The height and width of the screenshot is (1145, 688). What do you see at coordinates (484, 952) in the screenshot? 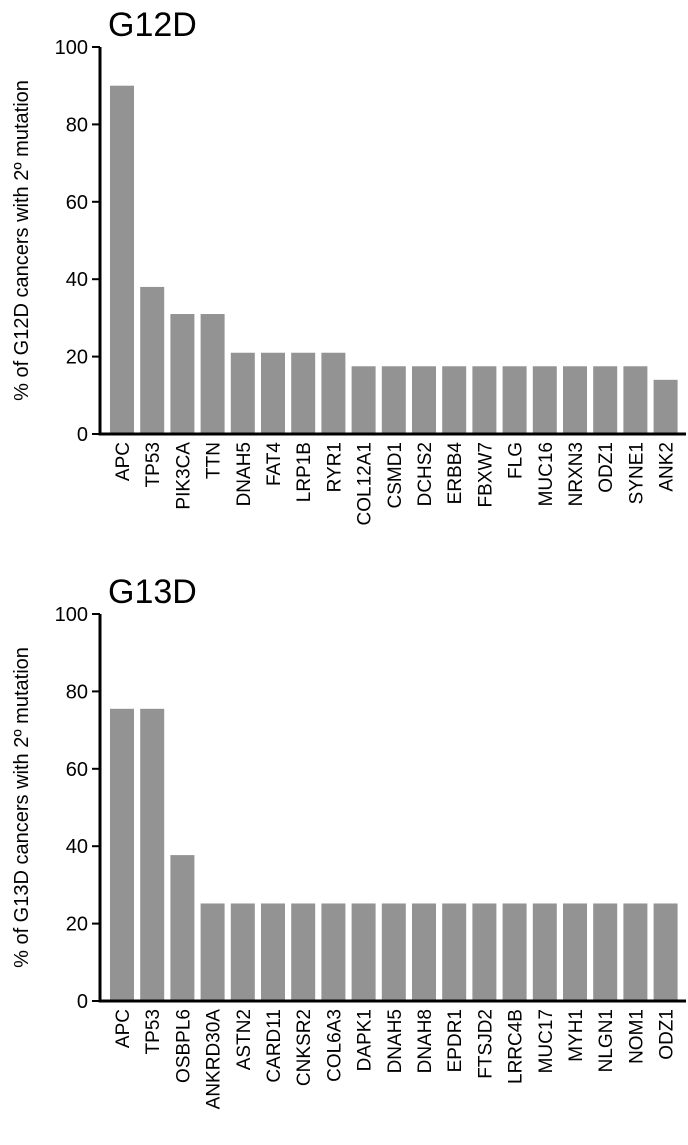
I see `bar-ftsjd2` at bounding box center [484, 952].